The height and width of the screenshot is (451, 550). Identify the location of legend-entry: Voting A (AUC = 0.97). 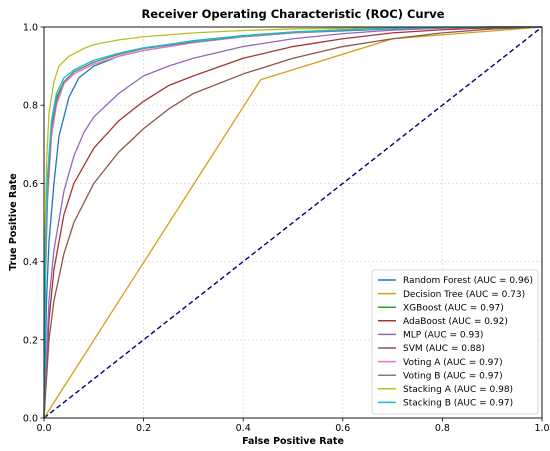
(453, 363).